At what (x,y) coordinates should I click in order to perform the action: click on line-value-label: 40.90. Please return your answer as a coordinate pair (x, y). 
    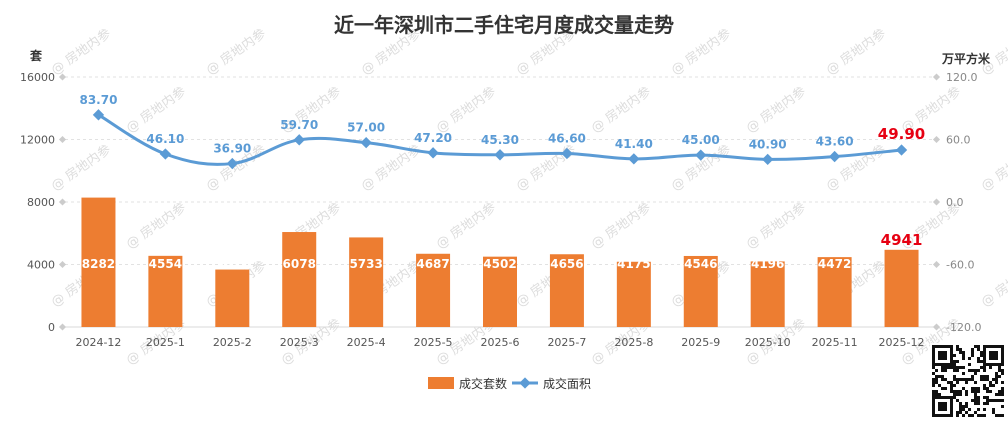
    Looking at the image, I should click on (768, 144).